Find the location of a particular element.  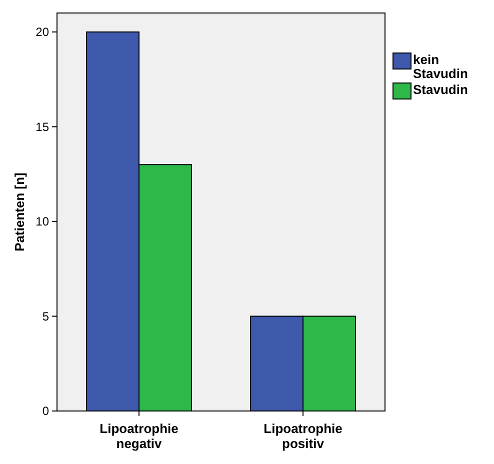

y-tick-label: 20 is located at coordinates (43, 32).